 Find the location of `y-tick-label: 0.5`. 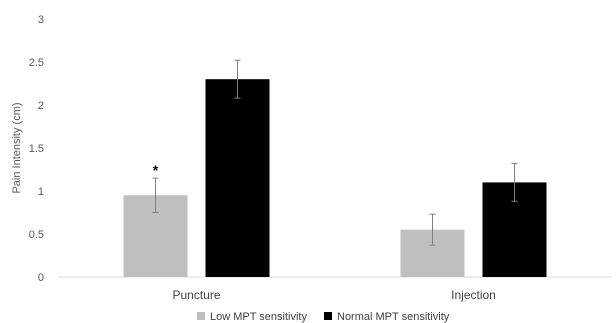

y-tick-label: 0.5 is located at coordinates (36, 235).